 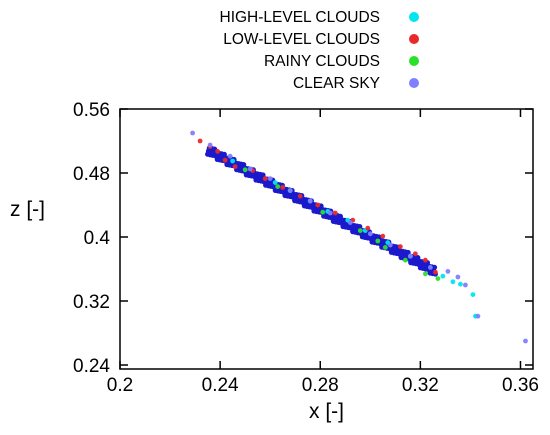 I want to click on legend-label: CLEAR SKY, so click(x=336, y=83).